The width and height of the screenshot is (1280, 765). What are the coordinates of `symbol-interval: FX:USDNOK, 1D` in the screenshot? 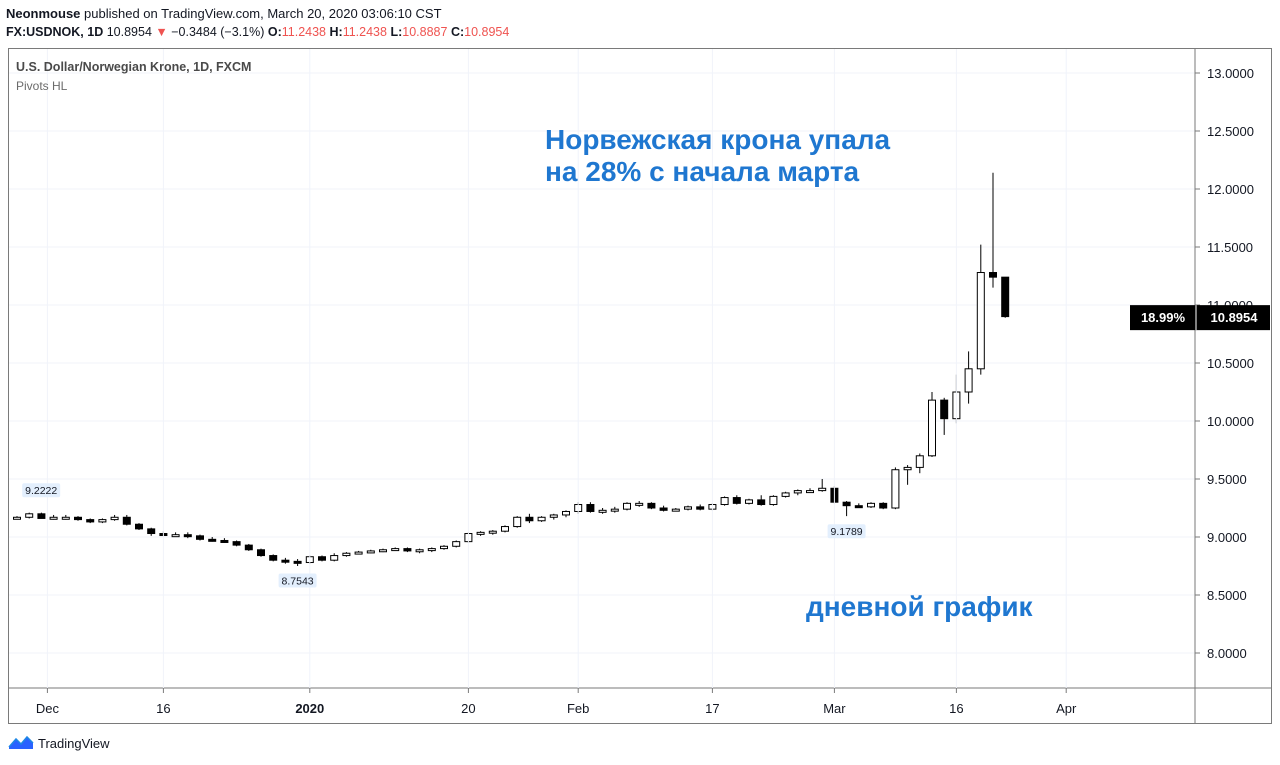 It's located at (55, 32).